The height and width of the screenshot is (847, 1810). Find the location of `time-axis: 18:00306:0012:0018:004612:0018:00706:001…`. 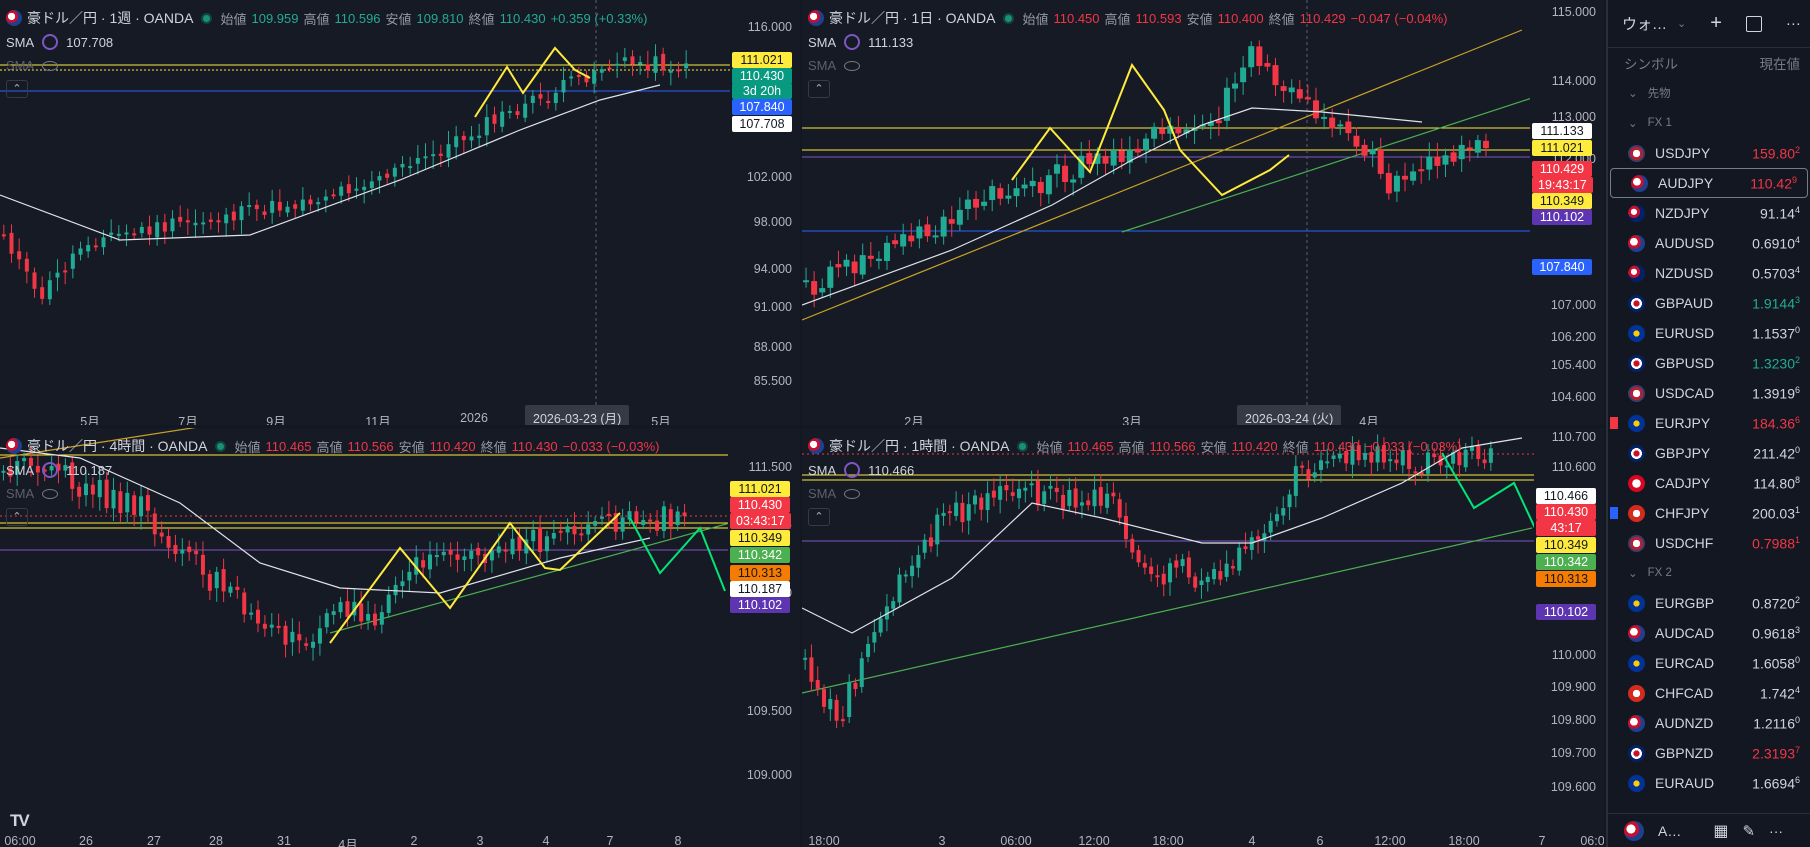

time-axis: 18:00306:0012:0018:004612:0018:00706:001… is located at coordinates (1203, 840).